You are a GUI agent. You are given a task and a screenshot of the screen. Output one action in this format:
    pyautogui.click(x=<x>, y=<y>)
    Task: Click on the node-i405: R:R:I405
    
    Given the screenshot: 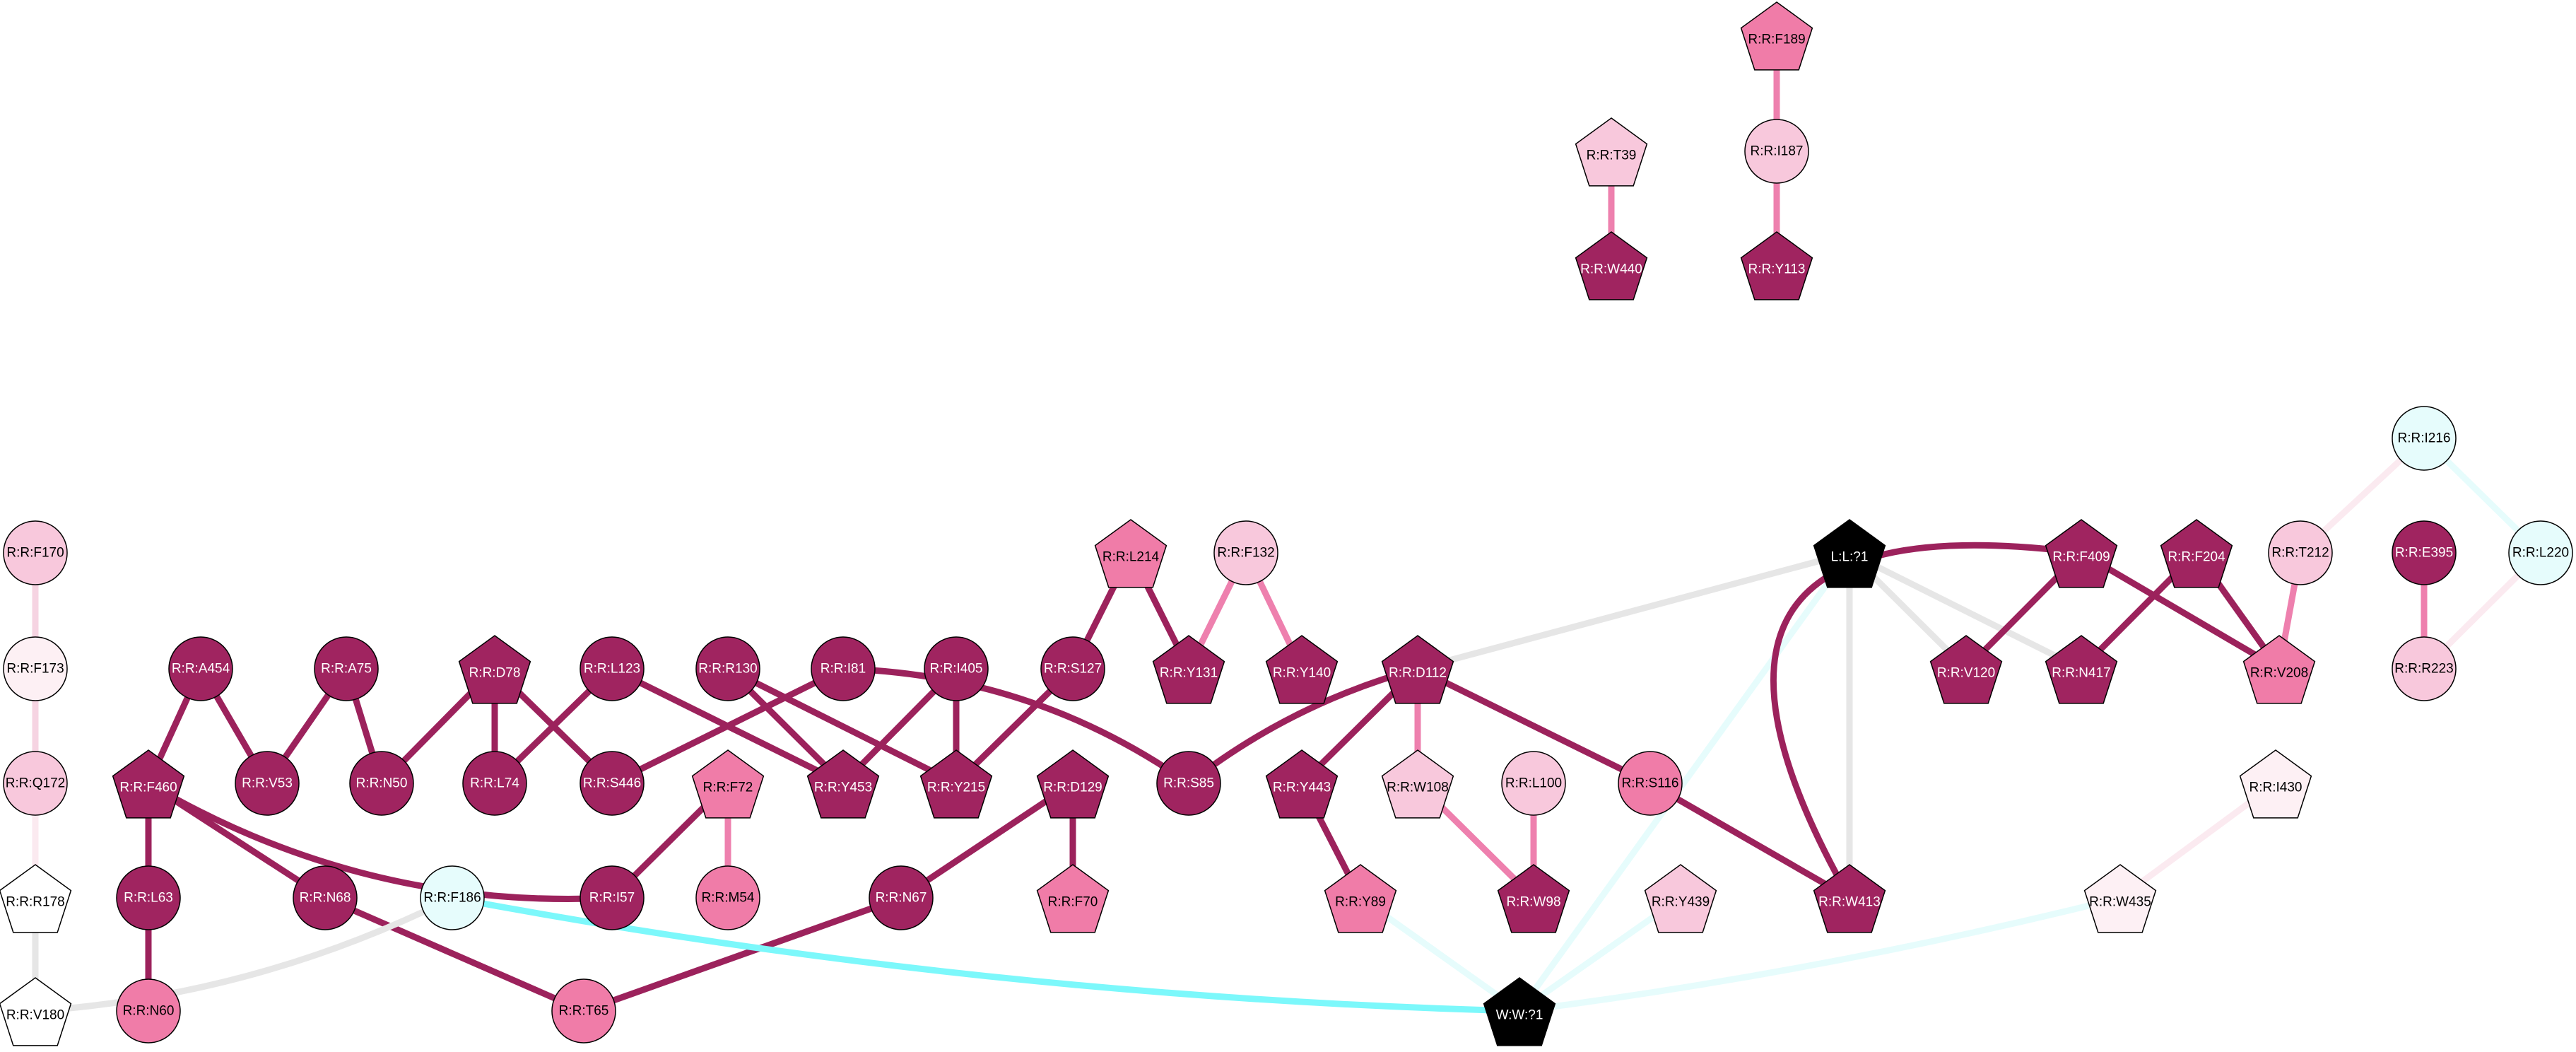 What is the action you would take?
    pyautogui.click(x=956, y=668)
    